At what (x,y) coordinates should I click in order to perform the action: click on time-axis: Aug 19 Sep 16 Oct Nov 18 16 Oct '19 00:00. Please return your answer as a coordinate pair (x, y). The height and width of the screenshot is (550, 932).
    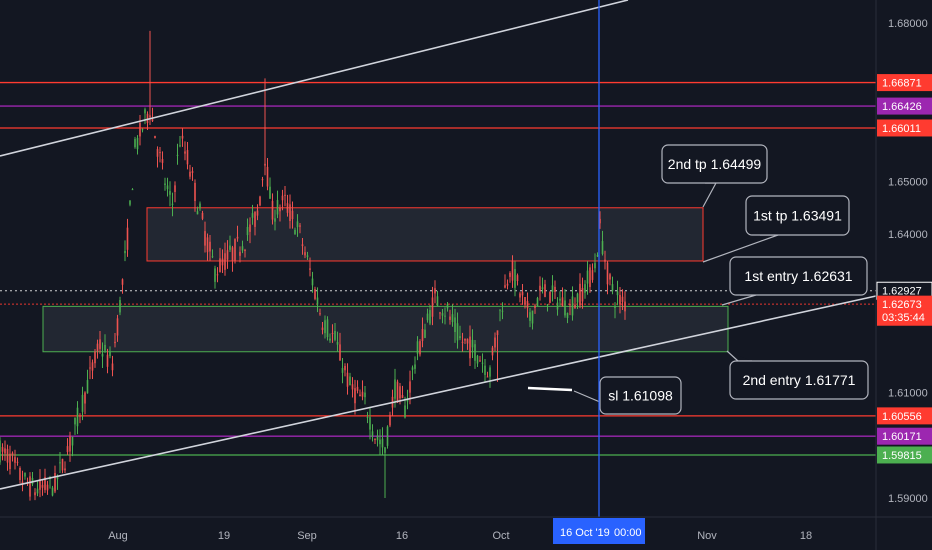
    Looking at the image, I should click on (460, 531).